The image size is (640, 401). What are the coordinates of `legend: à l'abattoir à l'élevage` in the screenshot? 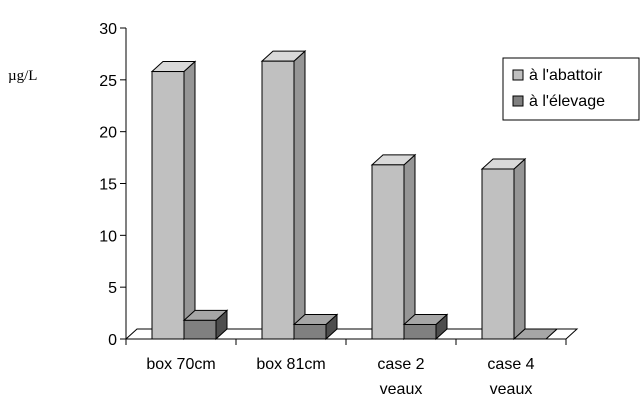 It's located at (571, 89).